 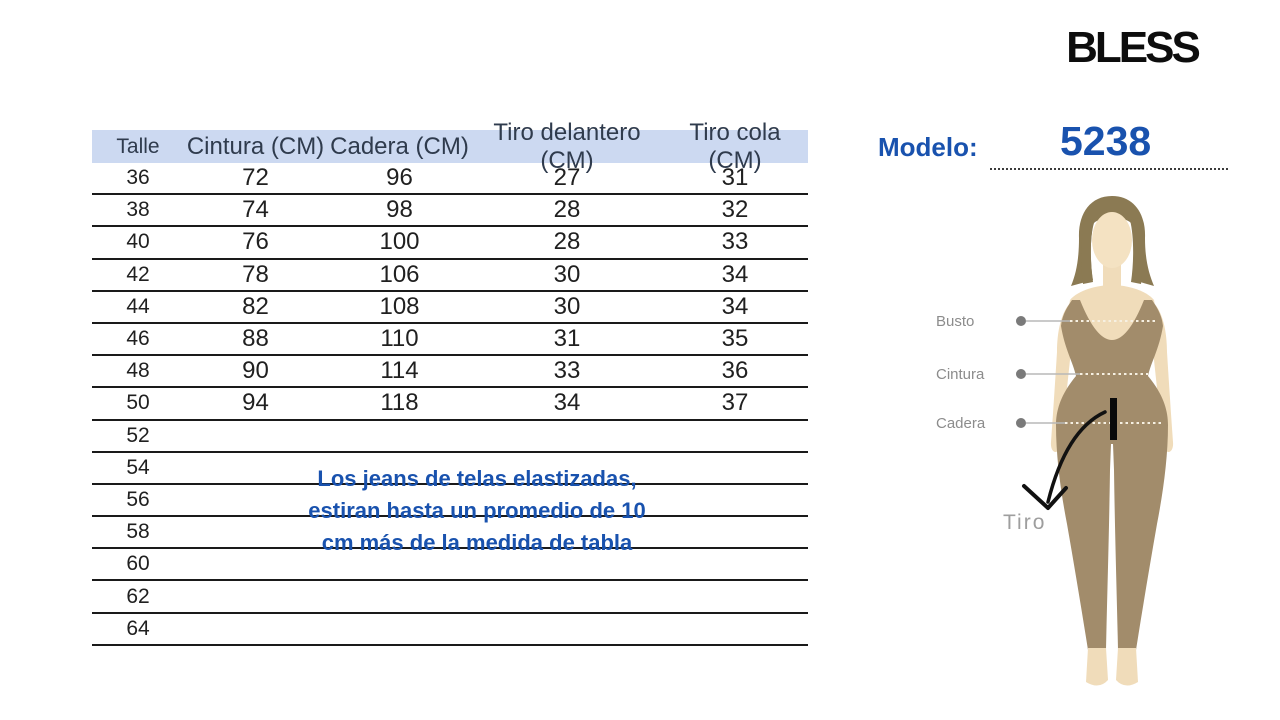 What do you see at coordinates (1021, 321) in the screenshot?
I see `busto-dot` at bounding box center [1021, 321].